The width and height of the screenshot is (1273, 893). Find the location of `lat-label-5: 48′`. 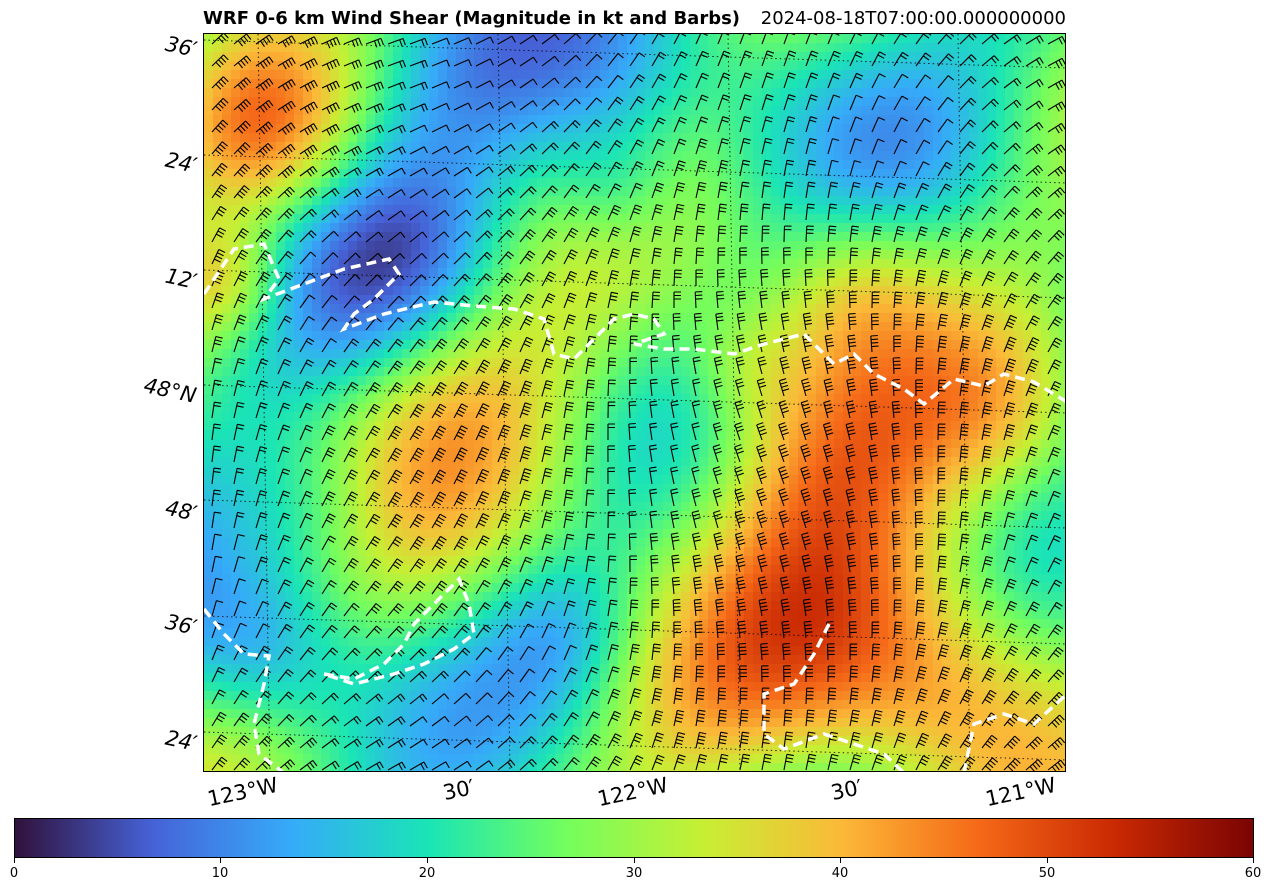

lat-label-5: 48′ is located at coordinates (180, 510).